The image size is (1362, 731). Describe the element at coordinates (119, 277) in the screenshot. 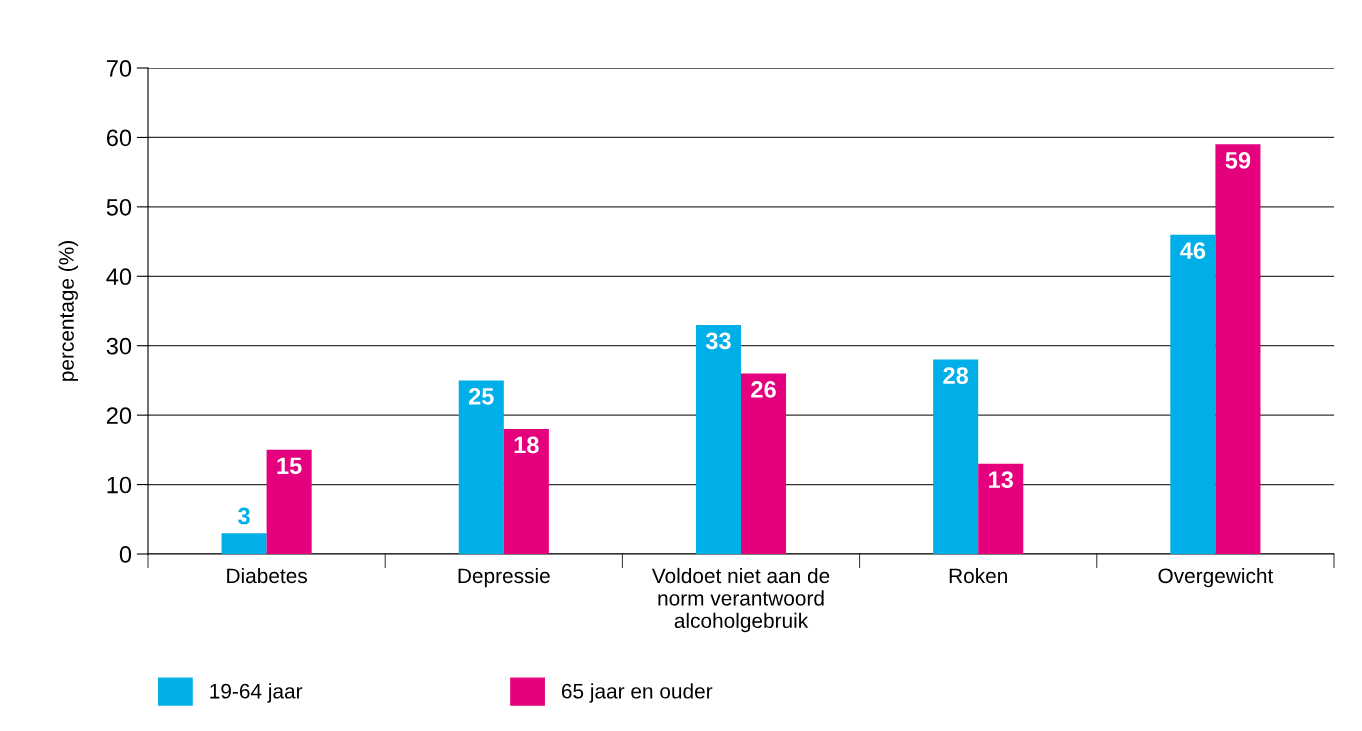

I see `y-tick-label: 40` at that location.